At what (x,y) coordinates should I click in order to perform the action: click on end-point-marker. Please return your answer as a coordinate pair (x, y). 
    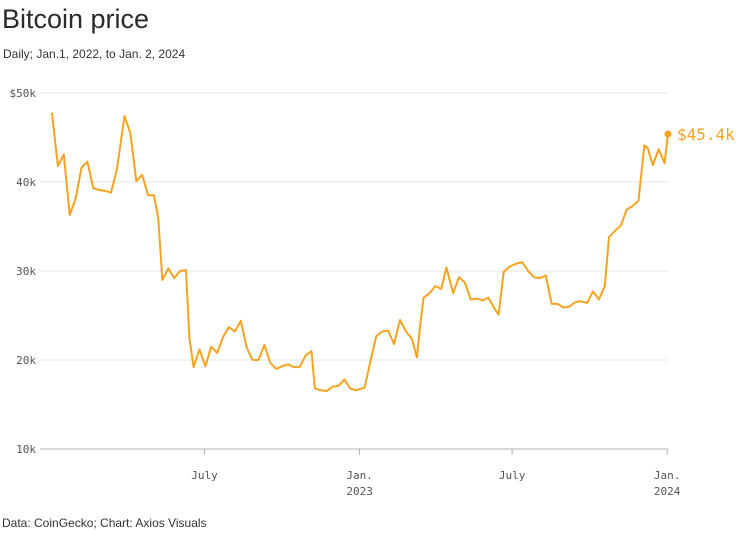
    Looking at the image, I should click on (668, 134).